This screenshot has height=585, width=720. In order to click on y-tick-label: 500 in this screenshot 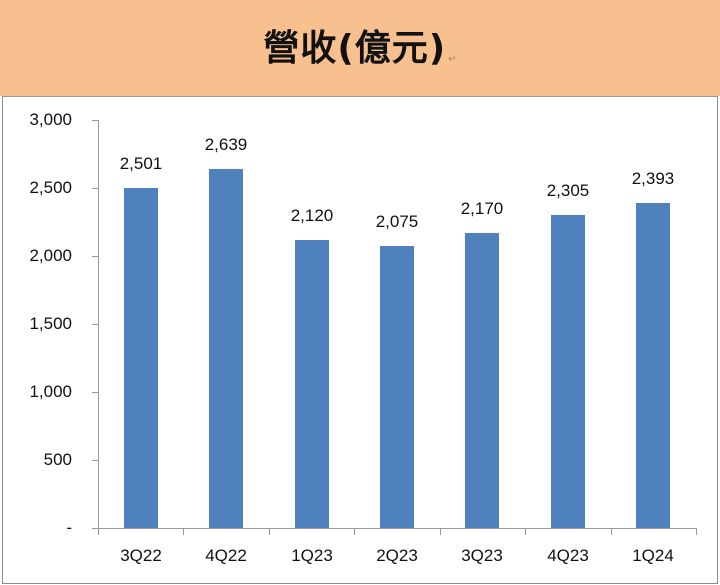, I will do `click(57, 459)`.